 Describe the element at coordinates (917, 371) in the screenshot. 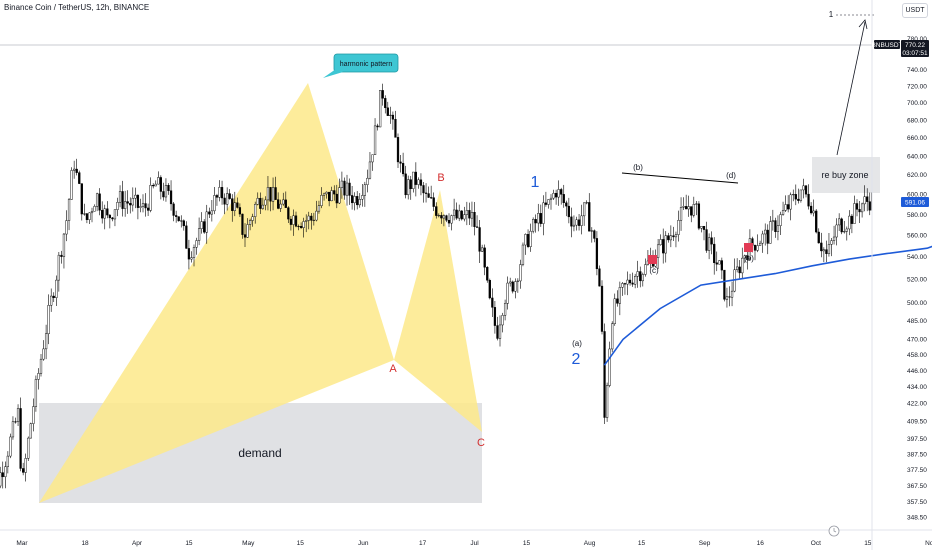

I see `y-tick-label: 446.00` at that location.